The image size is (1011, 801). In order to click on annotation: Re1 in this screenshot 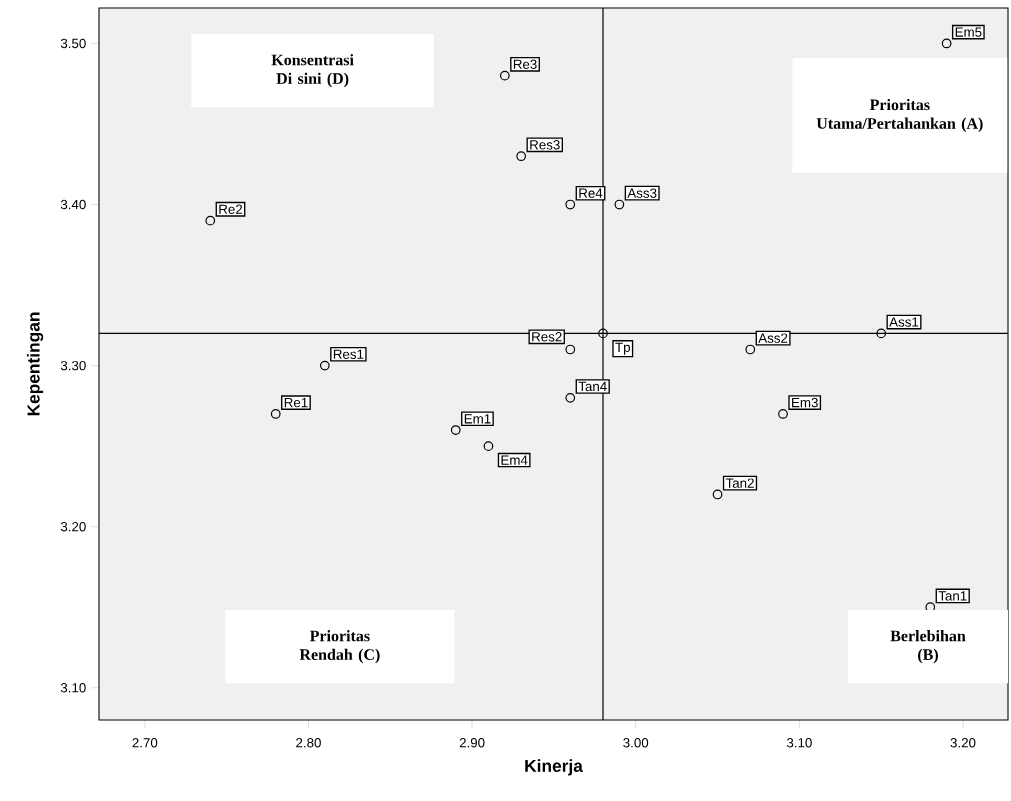, I will do `click(296, 402)`.